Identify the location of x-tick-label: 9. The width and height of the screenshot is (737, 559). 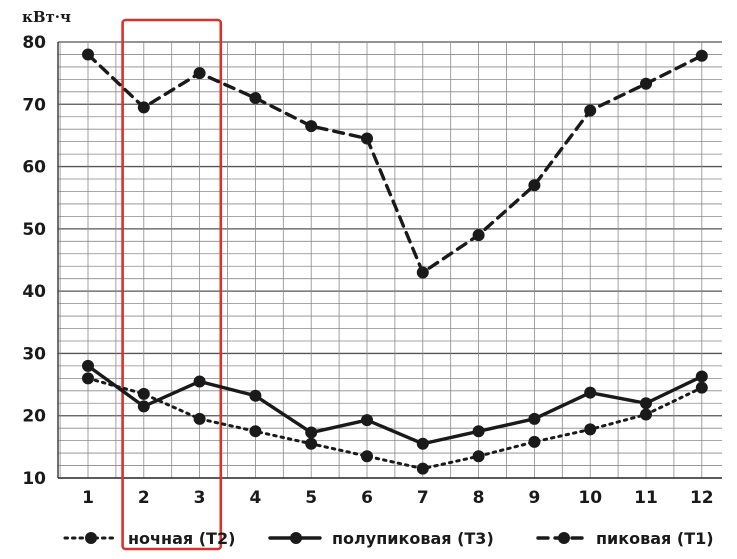
(534, 498).